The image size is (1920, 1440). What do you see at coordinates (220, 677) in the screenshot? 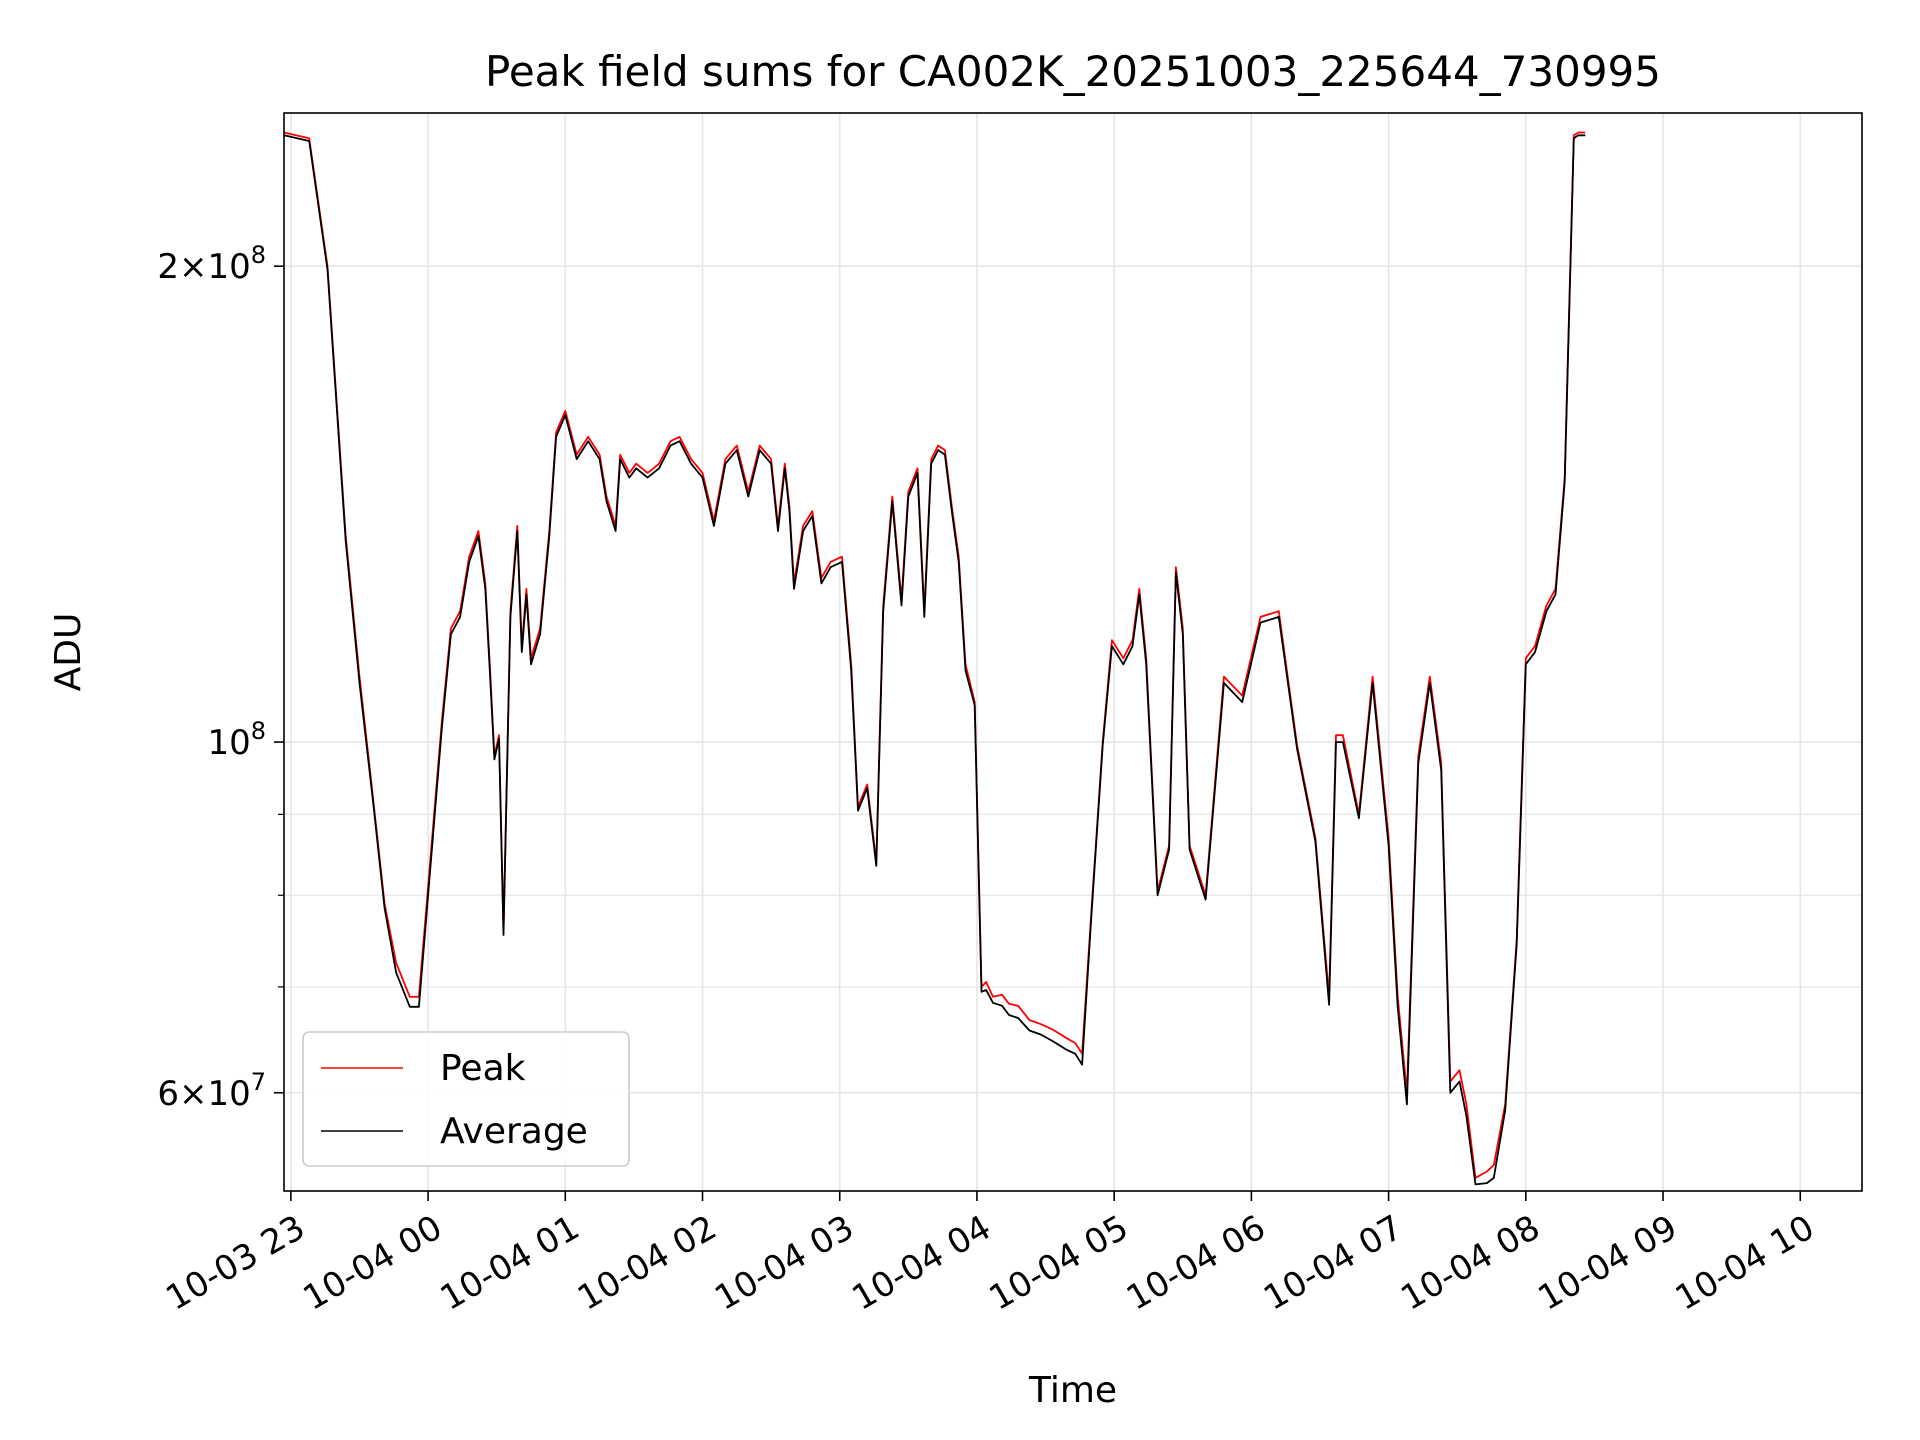
I see `y-axis-ticks: 2×108 108 6×107` at bounding box center [220, 677].